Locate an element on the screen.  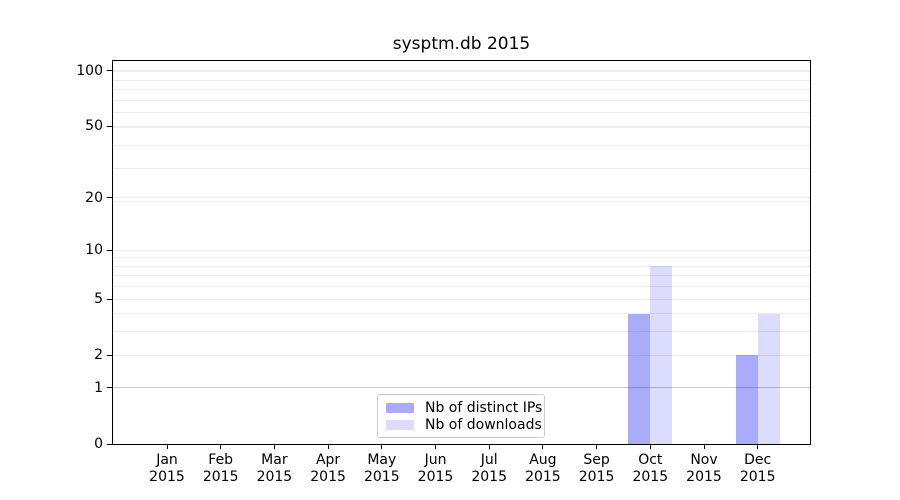
chart-title: sysptm.db 2015 is located at coordinates (461, 44).